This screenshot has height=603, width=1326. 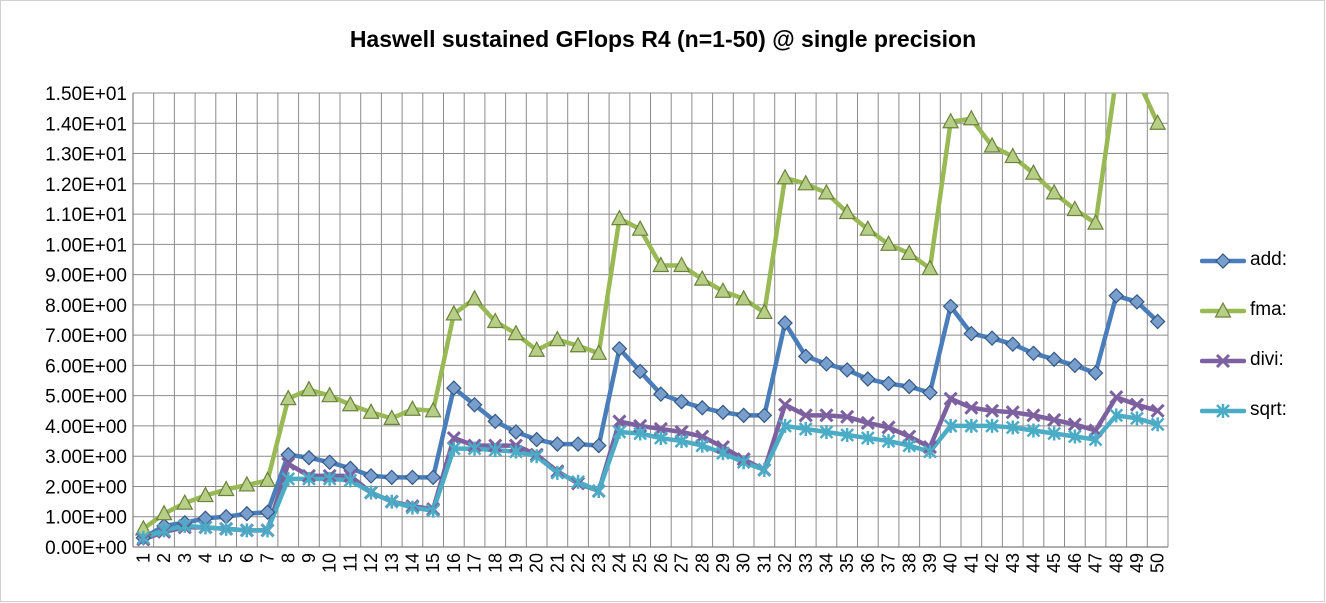 I want to click on x-tick-label: 7, so click(x=268, y=558).